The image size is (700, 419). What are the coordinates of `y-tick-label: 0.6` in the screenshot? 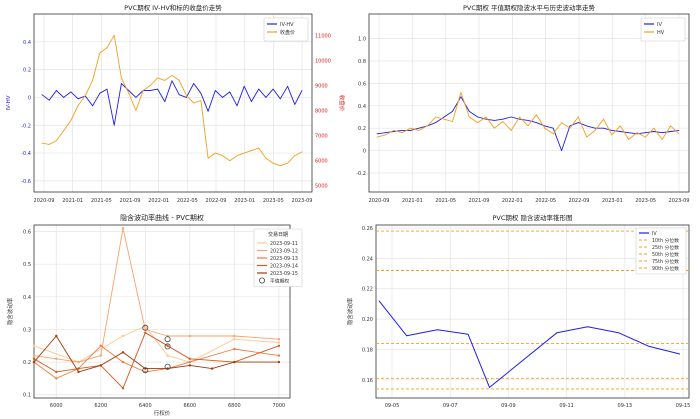 It's located at (27, 233).